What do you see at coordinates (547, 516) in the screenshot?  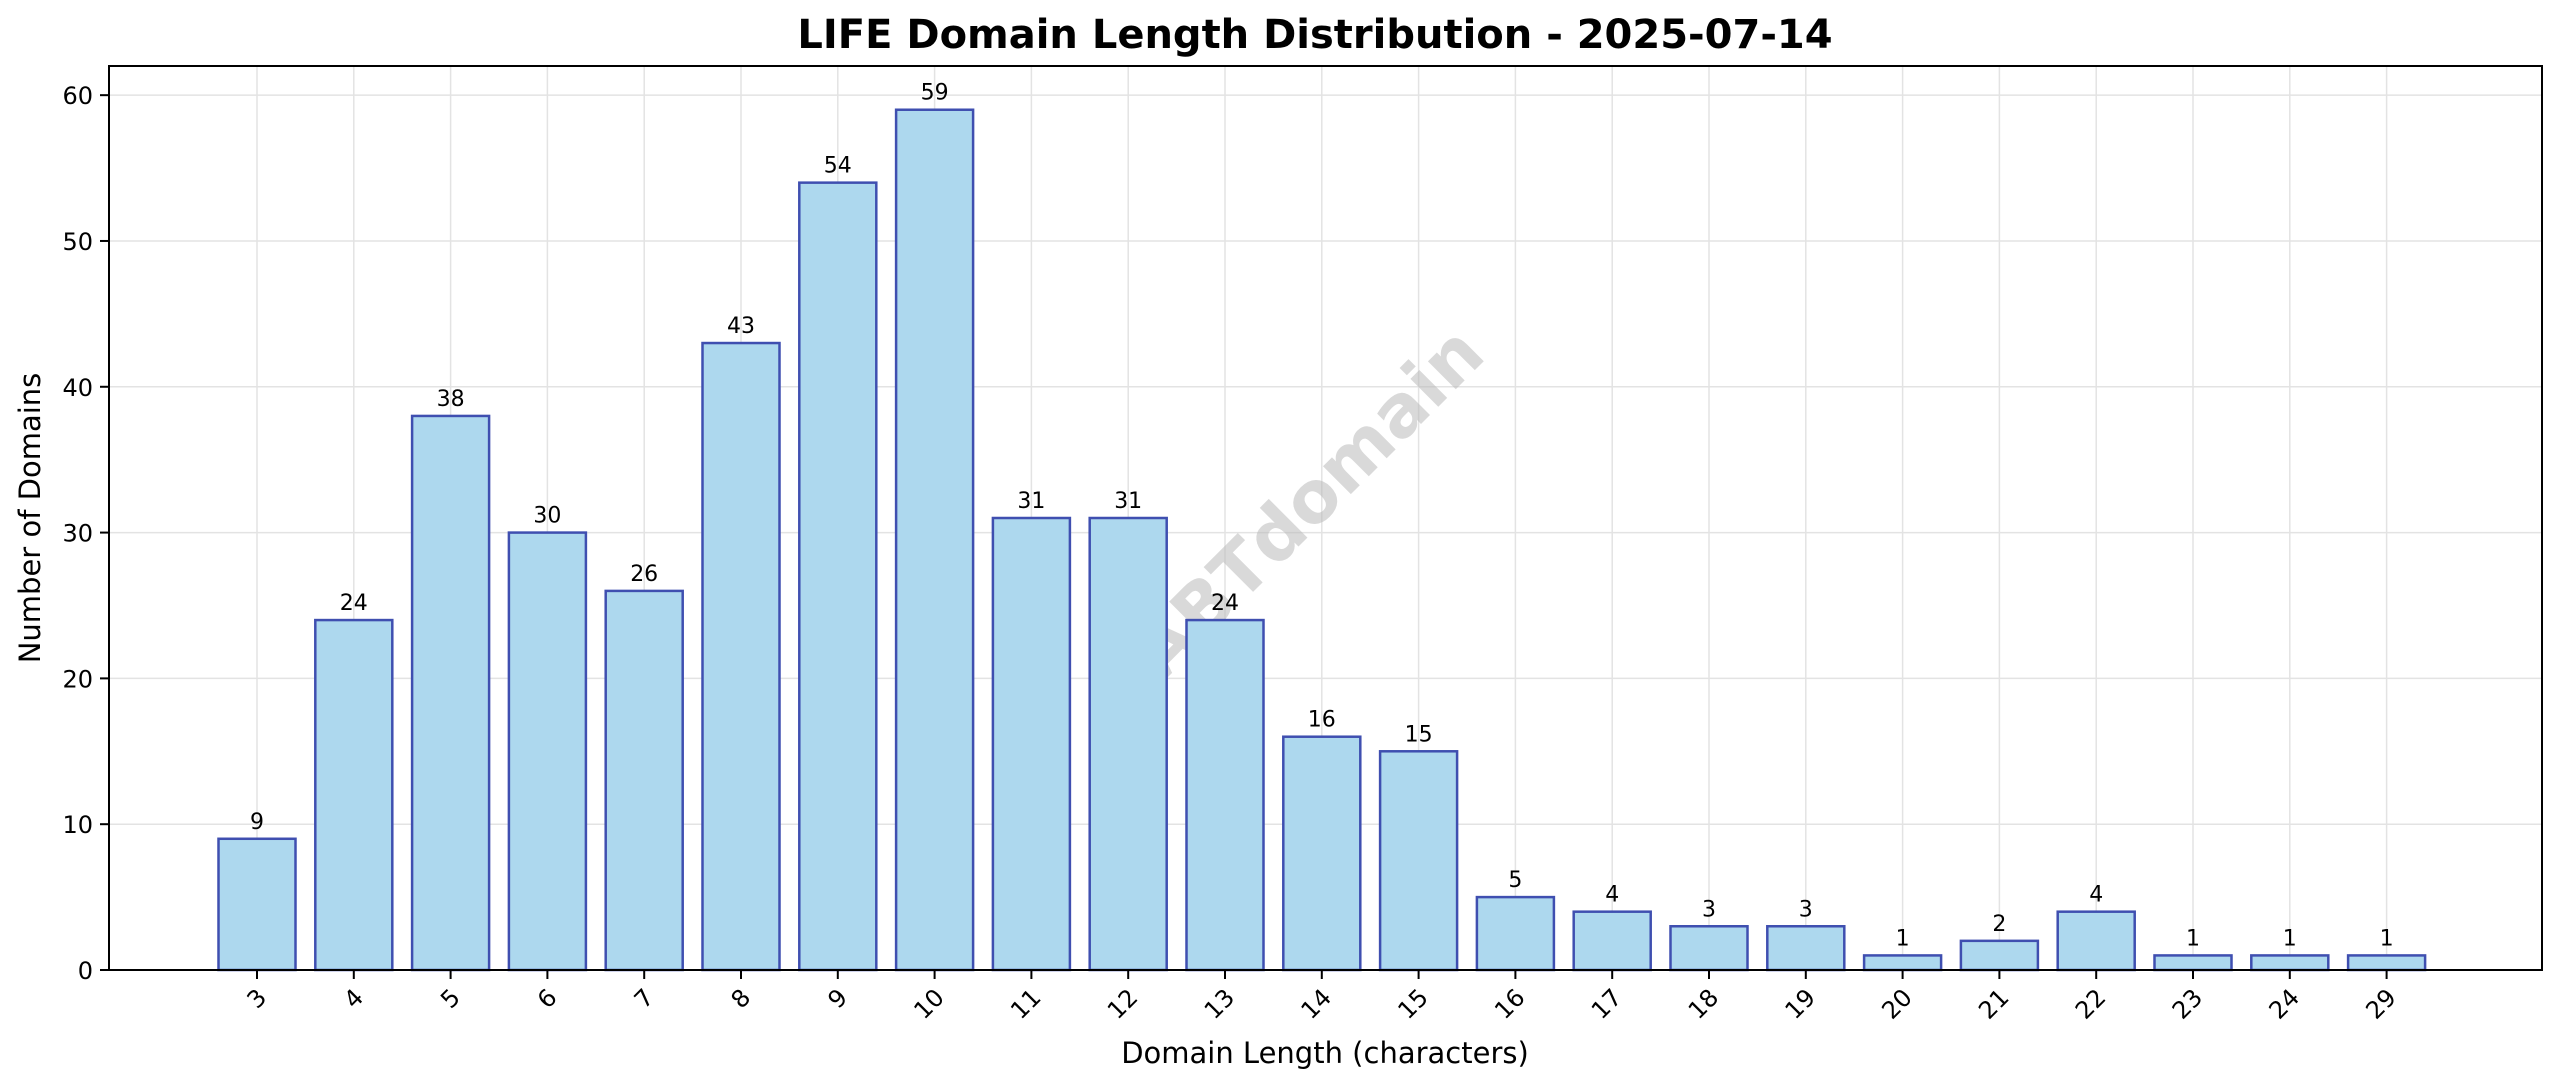 I see `bar-value-label: 30` at bounding box center [547, 516].